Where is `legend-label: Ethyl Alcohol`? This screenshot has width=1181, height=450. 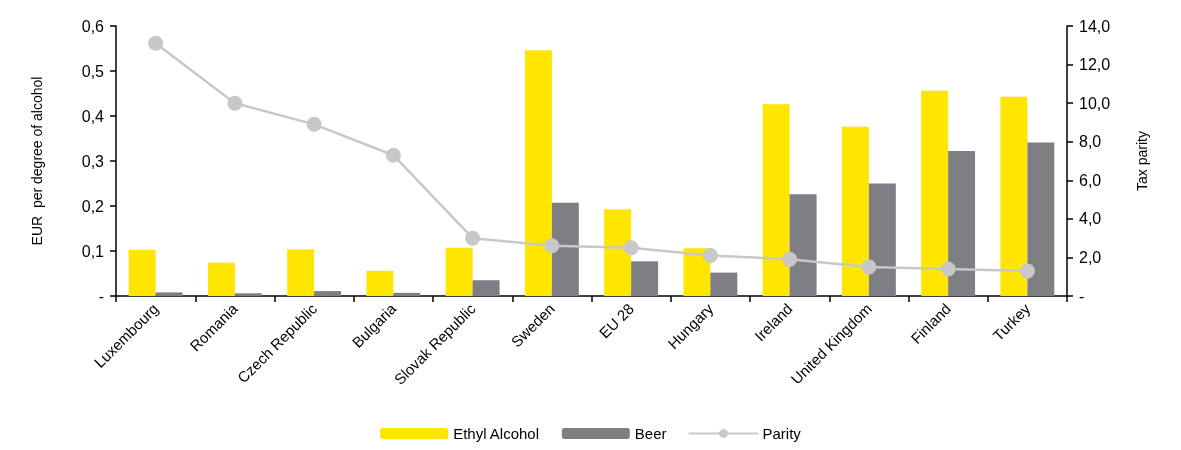
legend-label: Ethyl Alcohol is located at coordinates (496, 433).